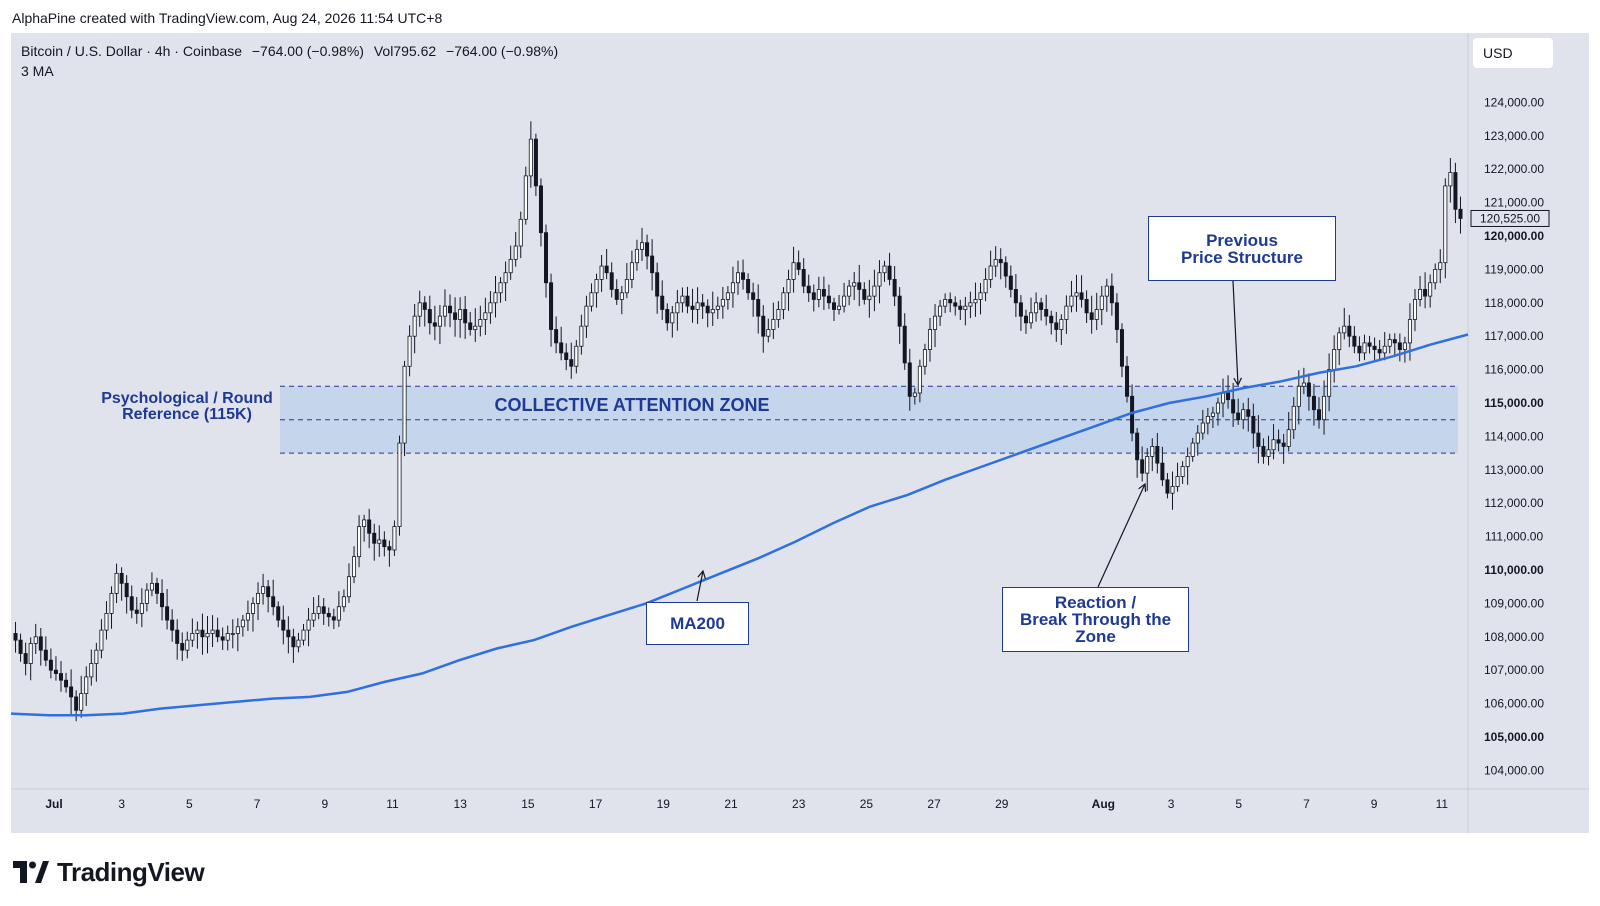 The width and height of the screenshot is (1600, 906). I want to click on price-tick-label: 106,000.00, so click(1514, 704).